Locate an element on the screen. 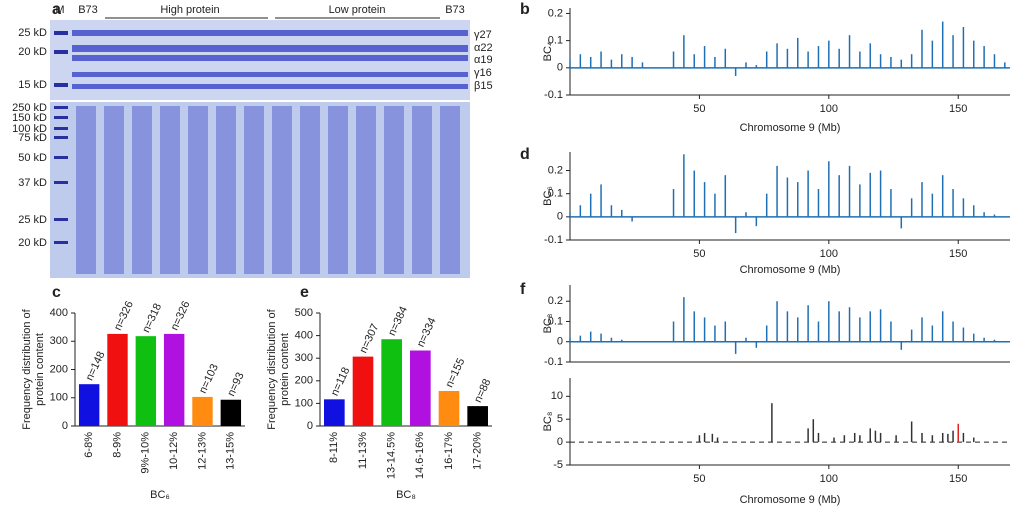 The height and width of the screenshot is (508, 1024). x-axis-label: BC₆ is located at coordinates (160, 495).